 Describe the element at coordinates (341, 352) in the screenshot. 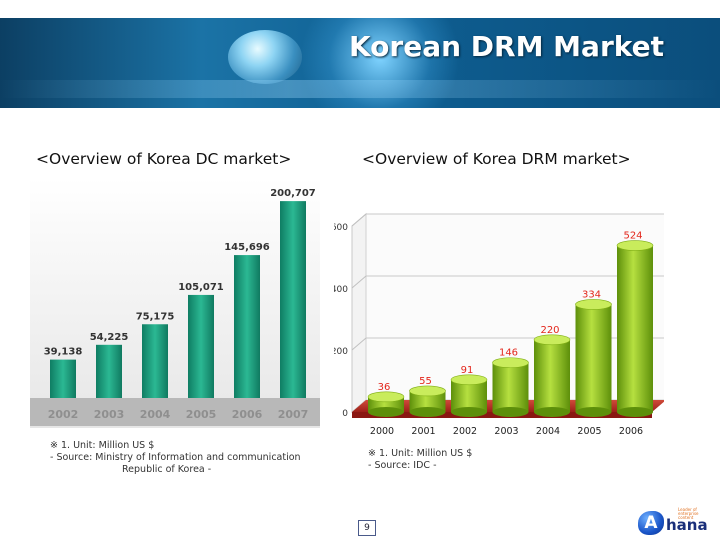

I see `drm-y-tick-label: 200` at that location.